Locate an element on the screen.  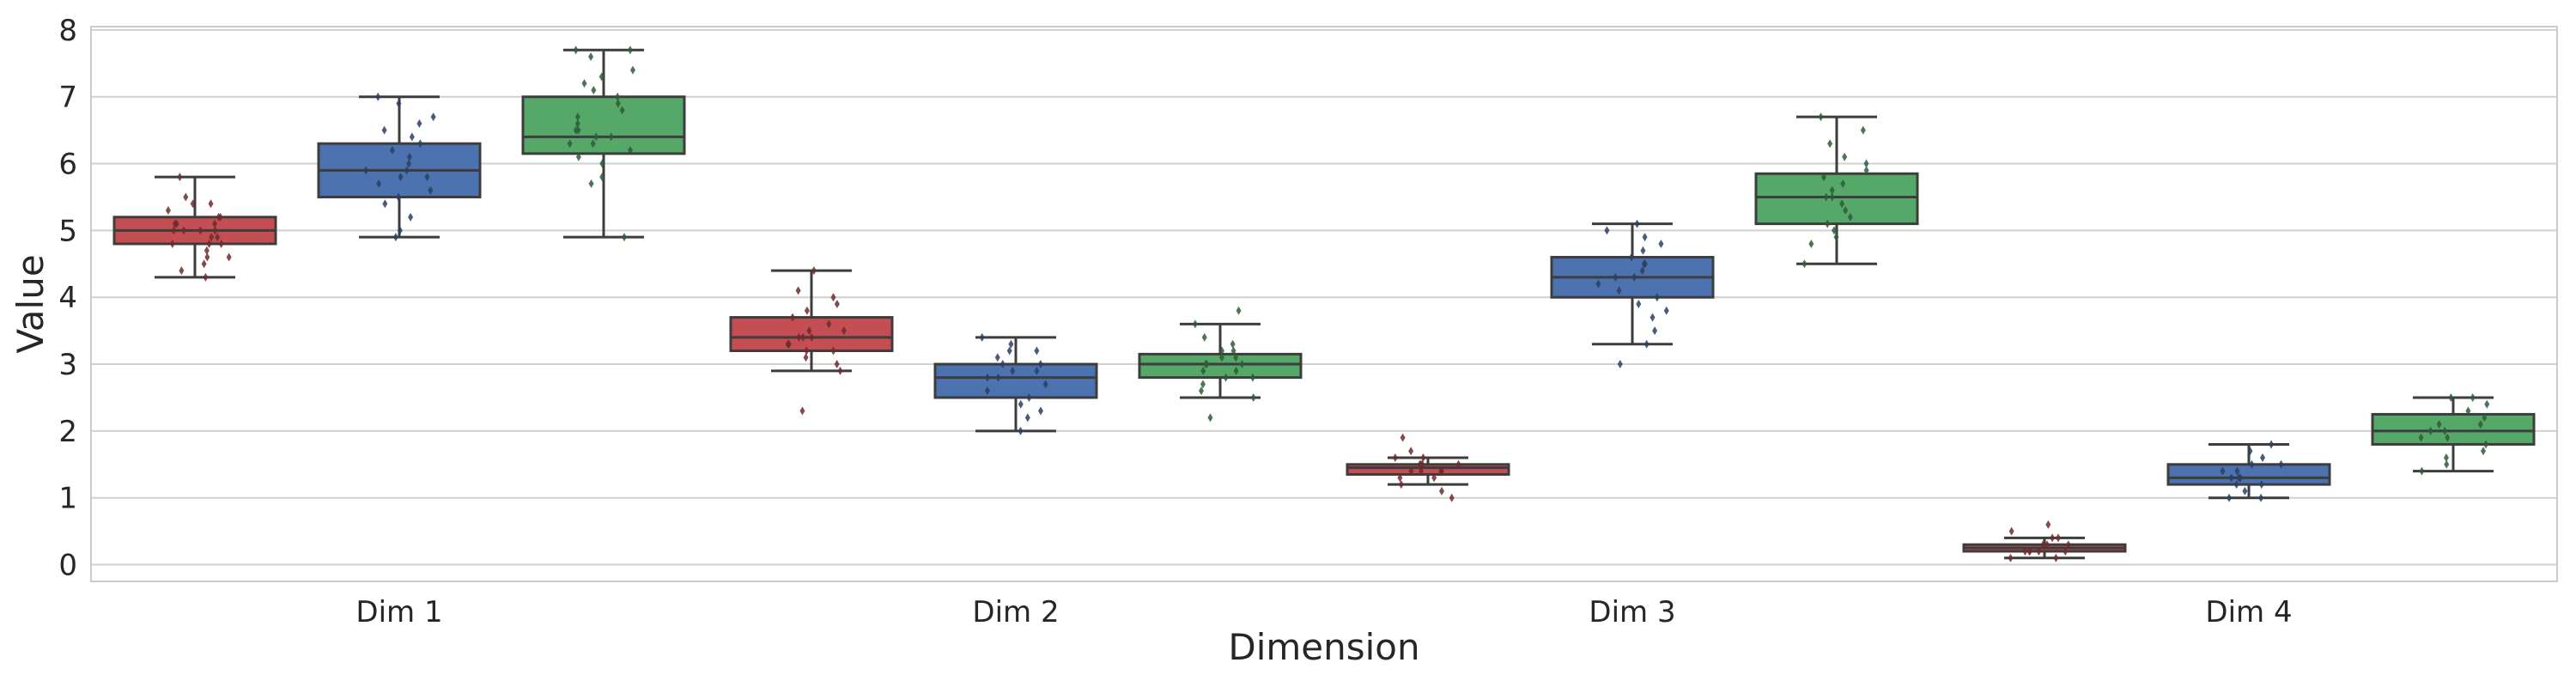
x-tick-label: Dim 1 is located at coordinates (399, 612).